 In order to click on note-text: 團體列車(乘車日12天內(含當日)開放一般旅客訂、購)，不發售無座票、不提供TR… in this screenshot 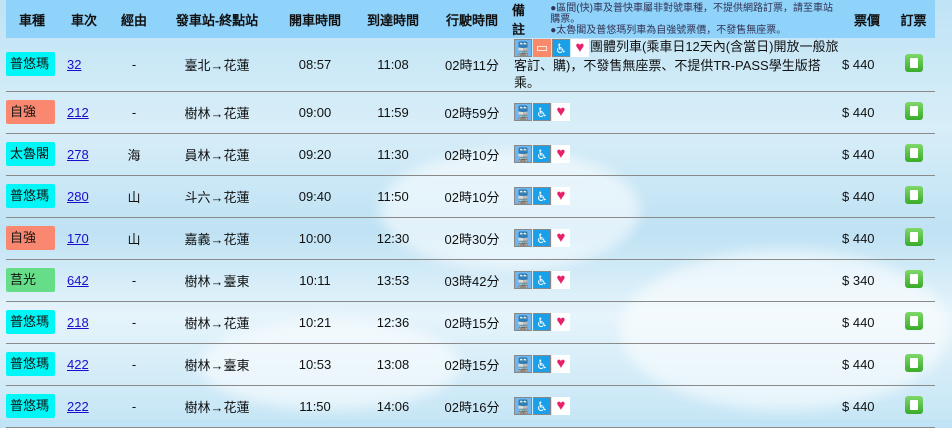, I will do `click(676, 64)`.